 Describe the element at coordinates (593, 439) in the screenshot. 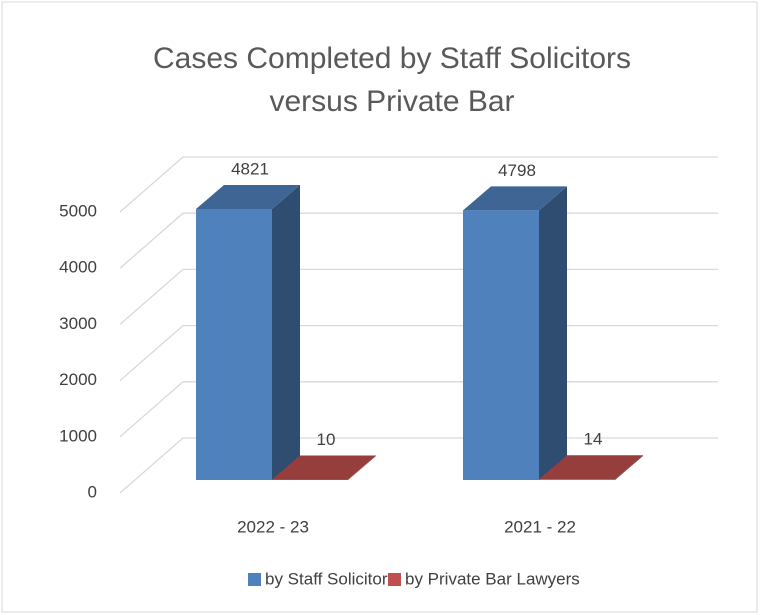

I see `data-label: 14` at that location.